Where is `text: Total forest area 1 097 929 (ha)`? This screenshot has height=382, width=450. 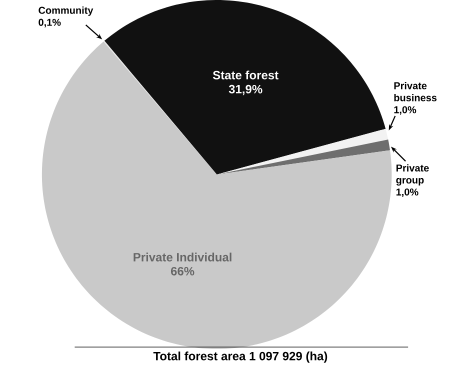 text: Total forest area 1 097 929 (ha) is located at coordinates (240, 357).